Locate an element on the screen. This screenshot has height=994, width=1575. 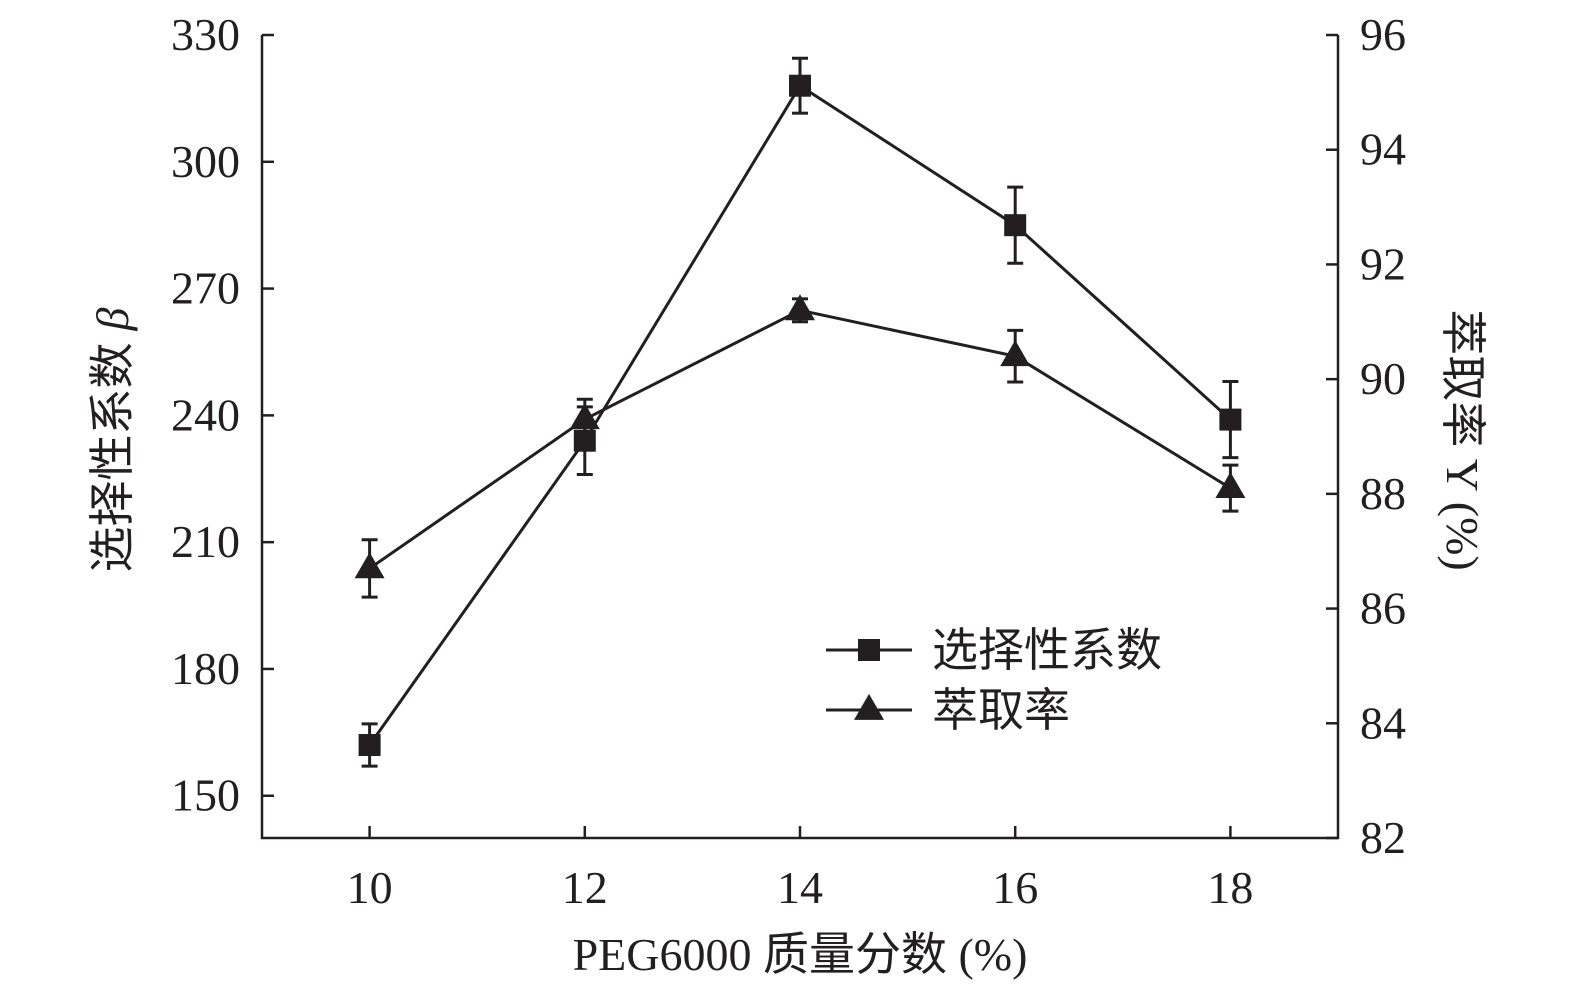
left-tick-label: 150 is located at coordinates (205, 795).